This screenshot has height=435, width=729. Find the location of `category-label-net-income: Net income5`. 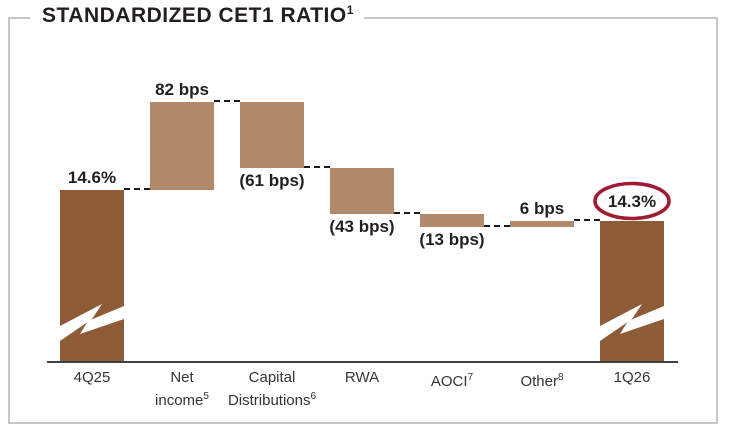

category-label-net-income: Net income5 is located at coordinates (182, 389).